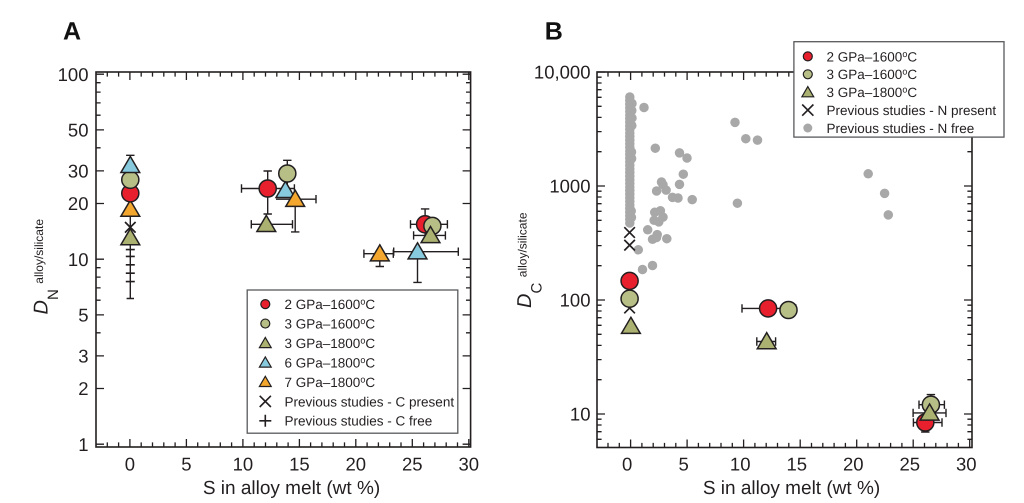  I want to click on svg-text: 6 GPa–1800oC, so click(330, 363).